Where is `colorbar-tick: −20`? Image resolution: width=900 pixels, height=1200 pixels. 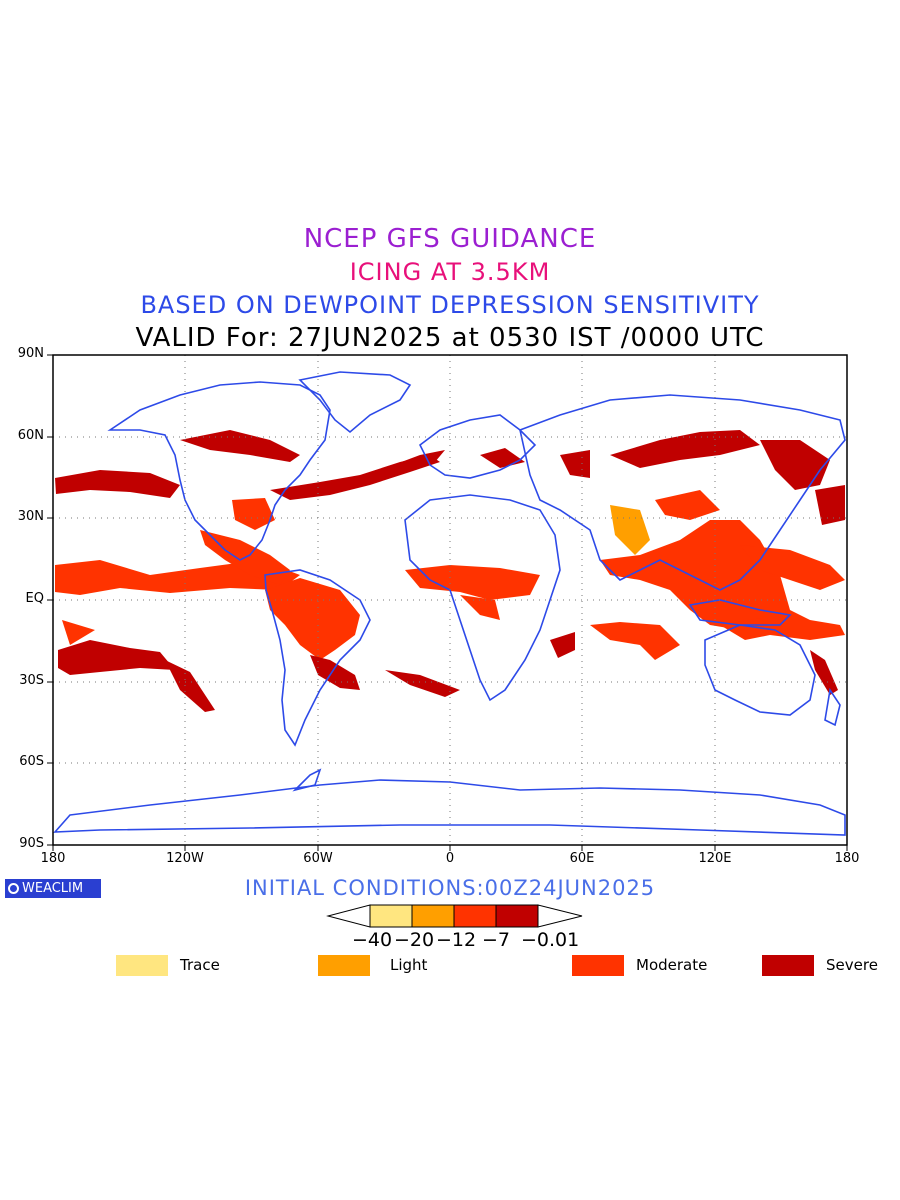
colorbar-tick: −20 is located at coordinates (414, 940).